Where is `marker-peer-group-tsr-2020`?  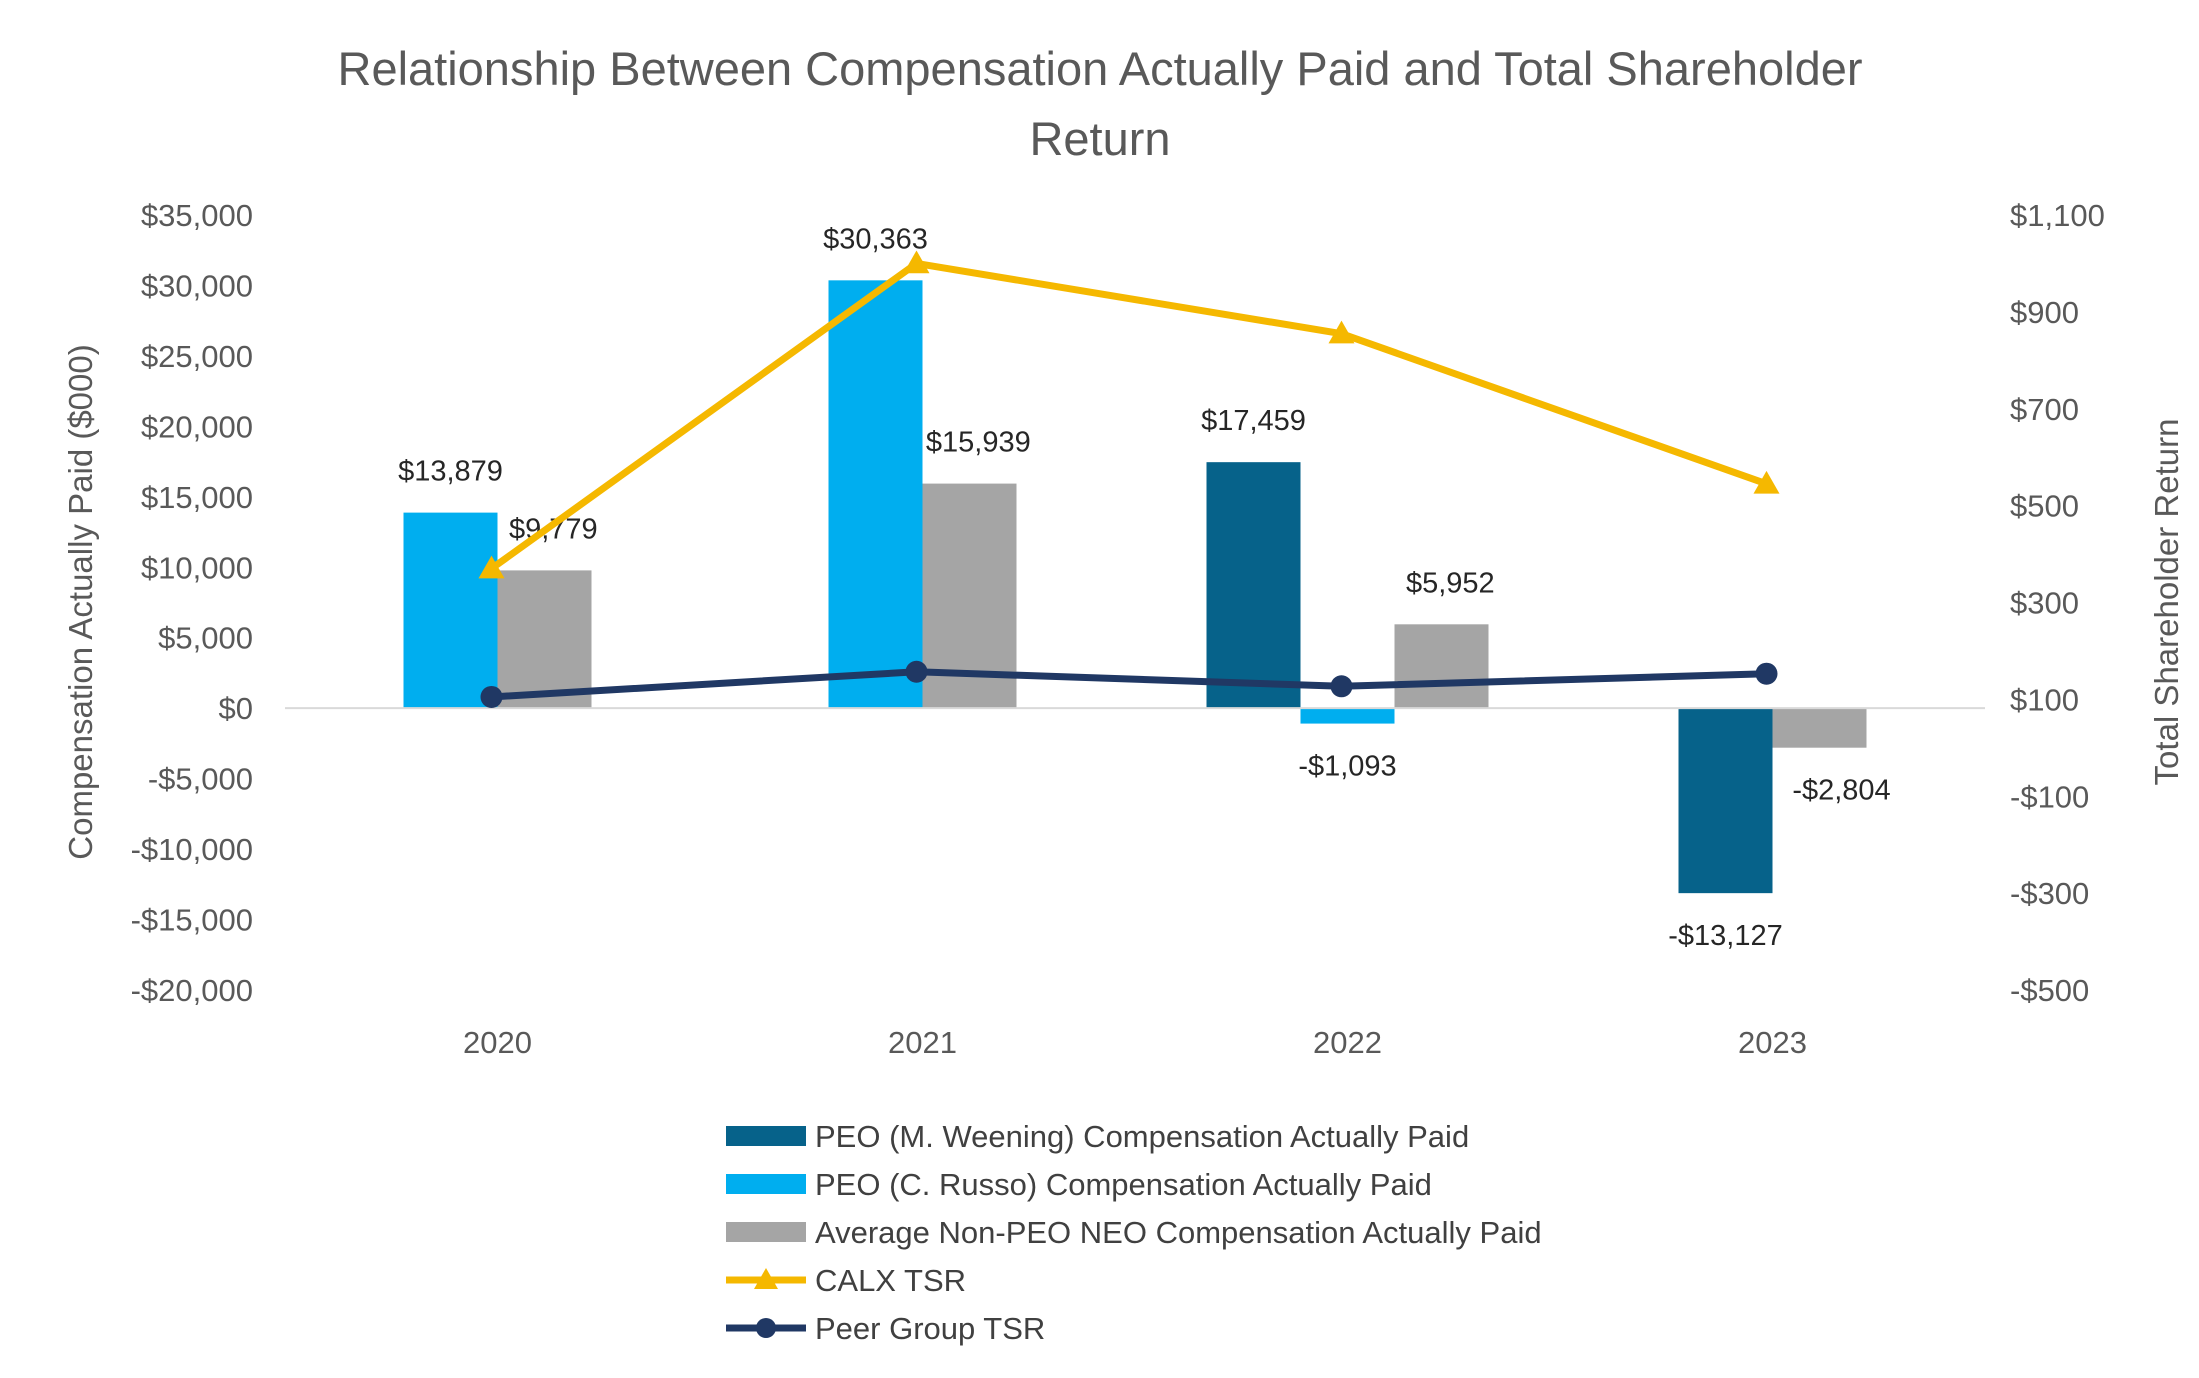
marker-peer-group-tsr-2020 is located at coordinates (491, 696).